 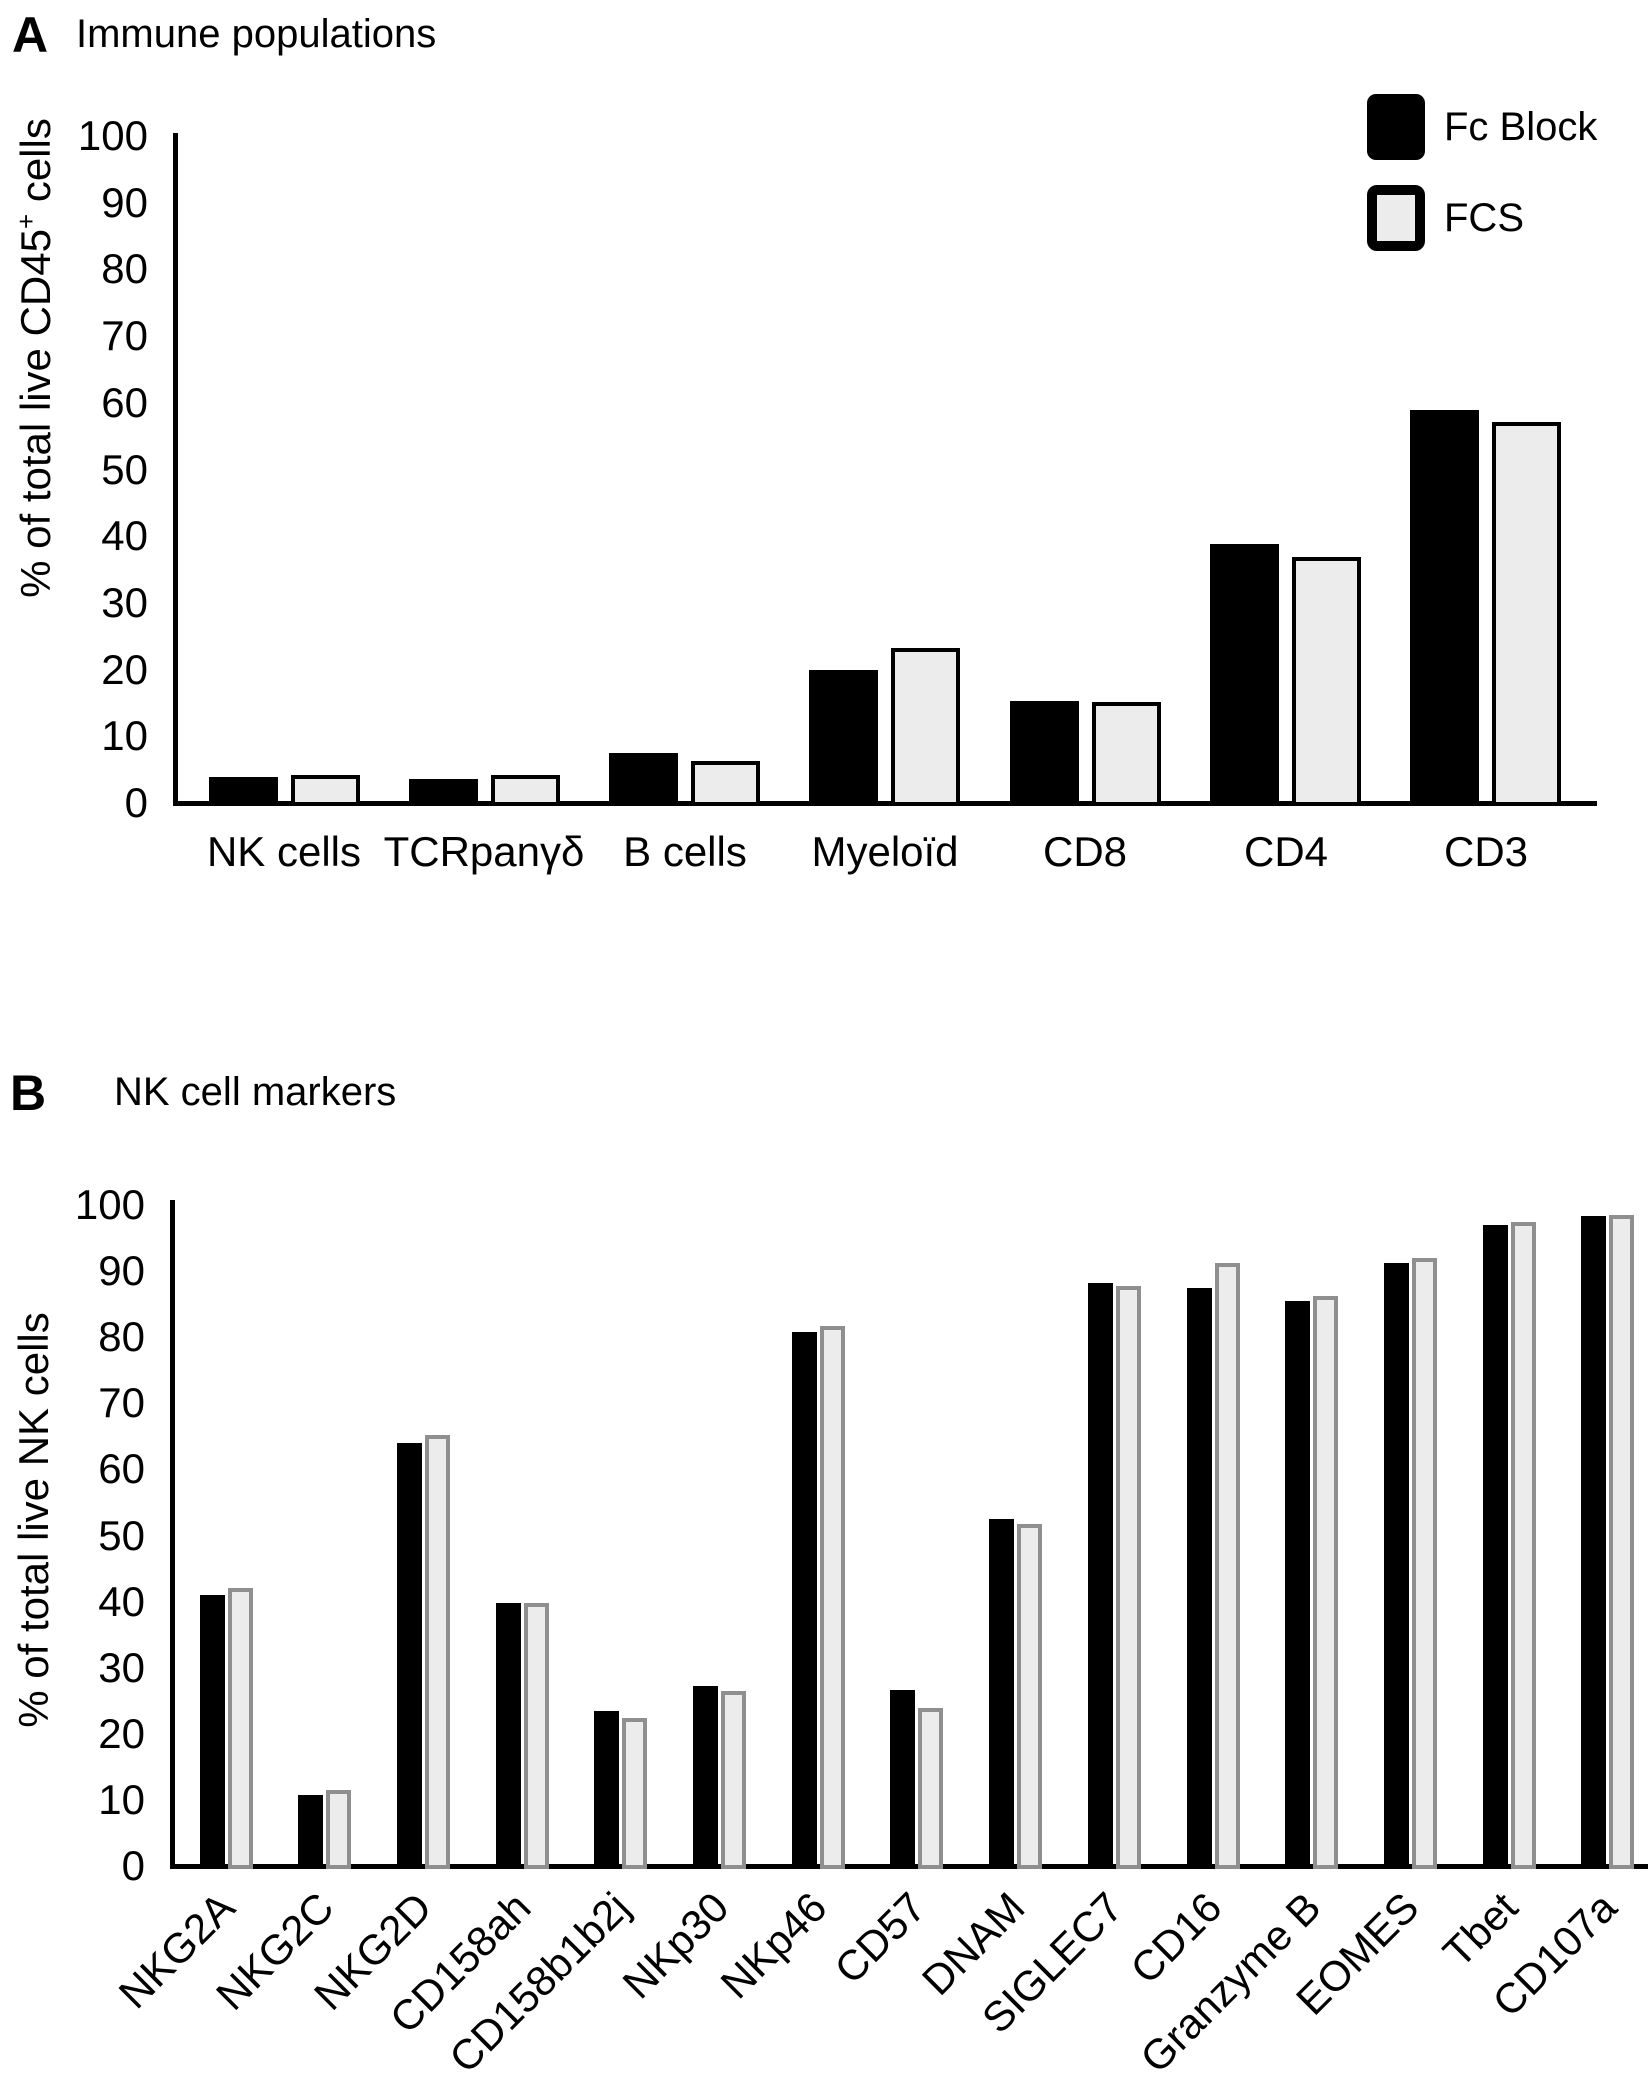 I want to click on bar-fc-block-nkp46, so click(x=804, y=1600).